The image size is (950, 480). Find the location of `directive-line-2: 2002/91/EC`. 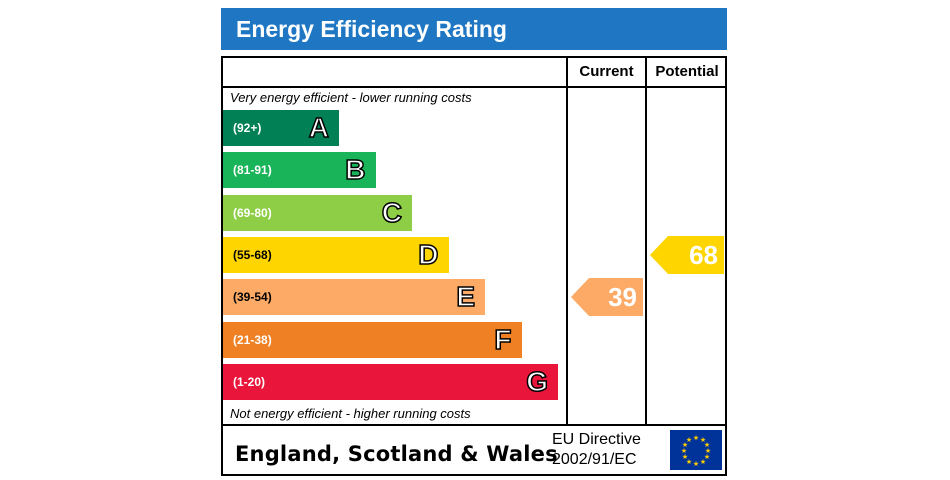

directive-line-2: 2002/91/EC is located at coordinates (594, 459).